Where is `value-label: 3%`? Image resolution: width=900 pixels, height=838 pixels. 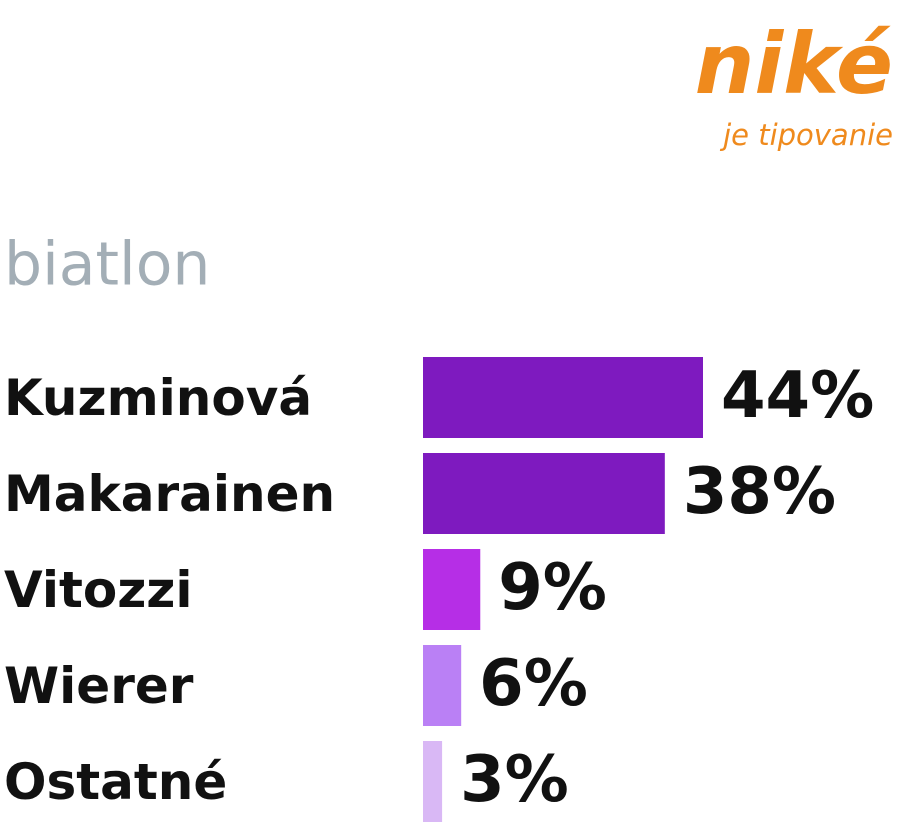 value-label: 3% is located at coordinates (514, 780).